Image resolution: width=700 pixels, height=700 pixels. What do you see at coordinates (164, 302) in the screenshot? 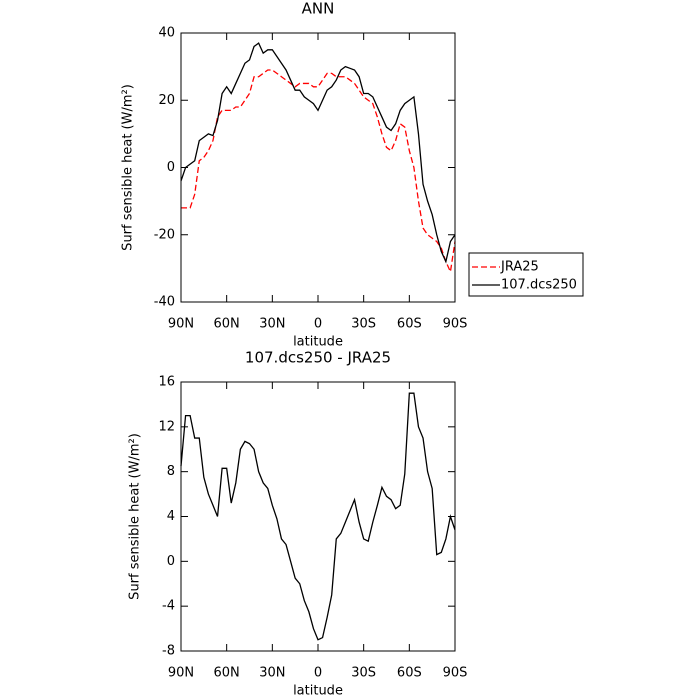
I see `y-tick-label: -40` at bounding box center [164, 302].